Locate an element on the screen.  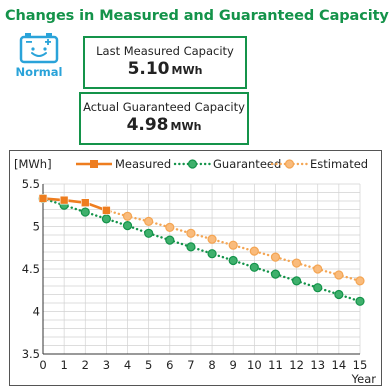
legend-estimated-marker is located at coordinates (289, 164).